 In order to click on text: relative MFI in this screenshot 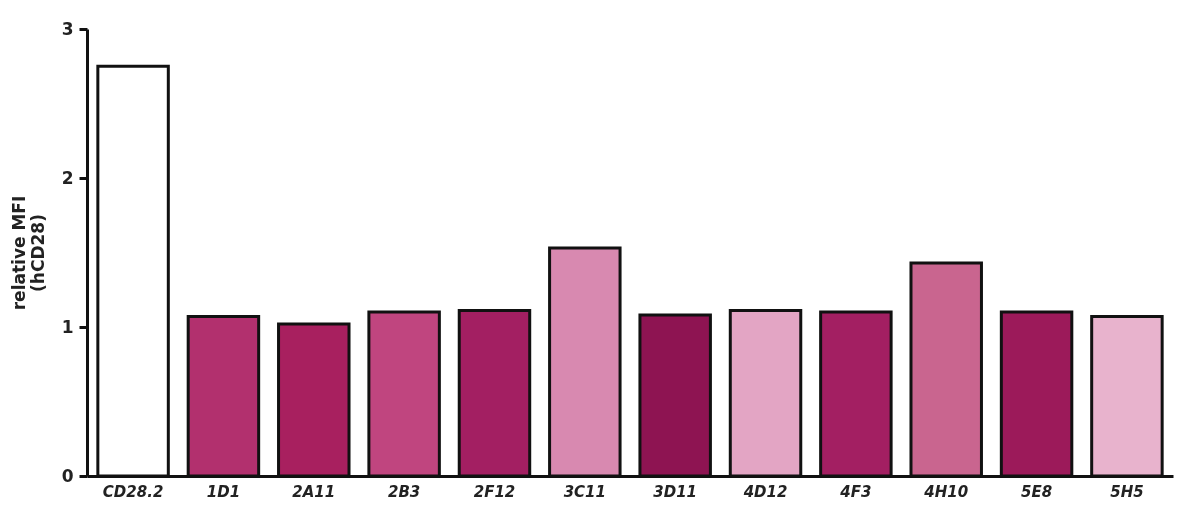, I will do `click(18, 253)`.